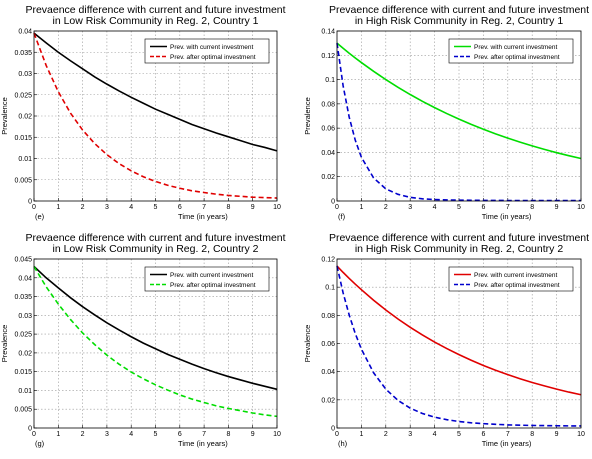  I want to click on y-tick-label: 0.1, so click(330, 80).